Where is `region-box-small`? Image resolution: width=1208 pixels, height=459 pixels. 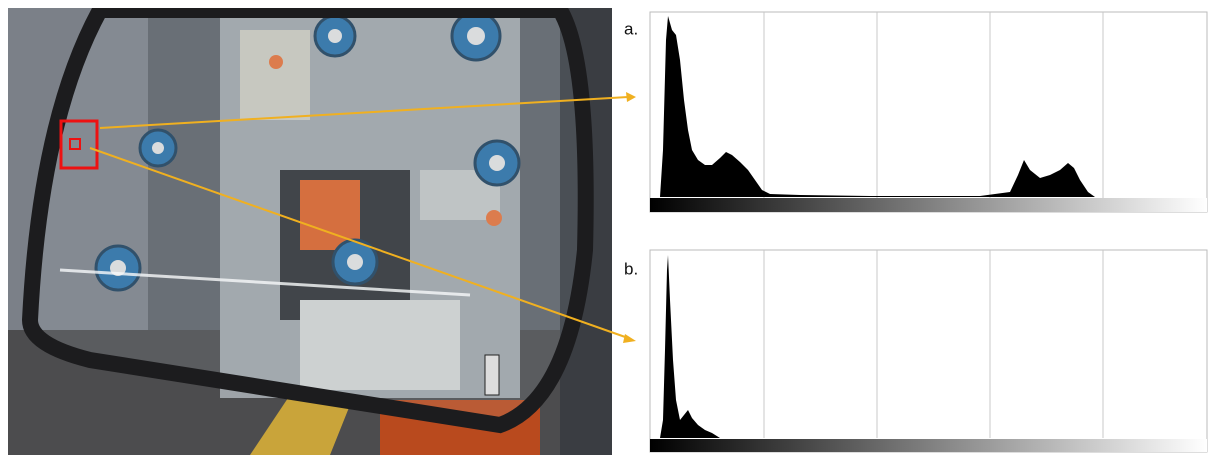
region-box-small is located at coordinates (75, 144).